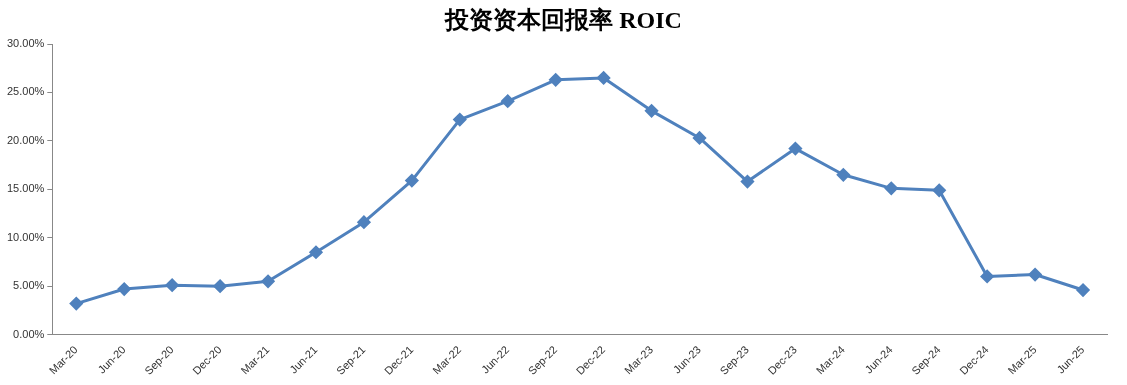 This screenshot has width=1127, height=385. Describe the element at coordinates (26, 43) in the screenshot. I see `y-tick-label: 30.00%` at that location.